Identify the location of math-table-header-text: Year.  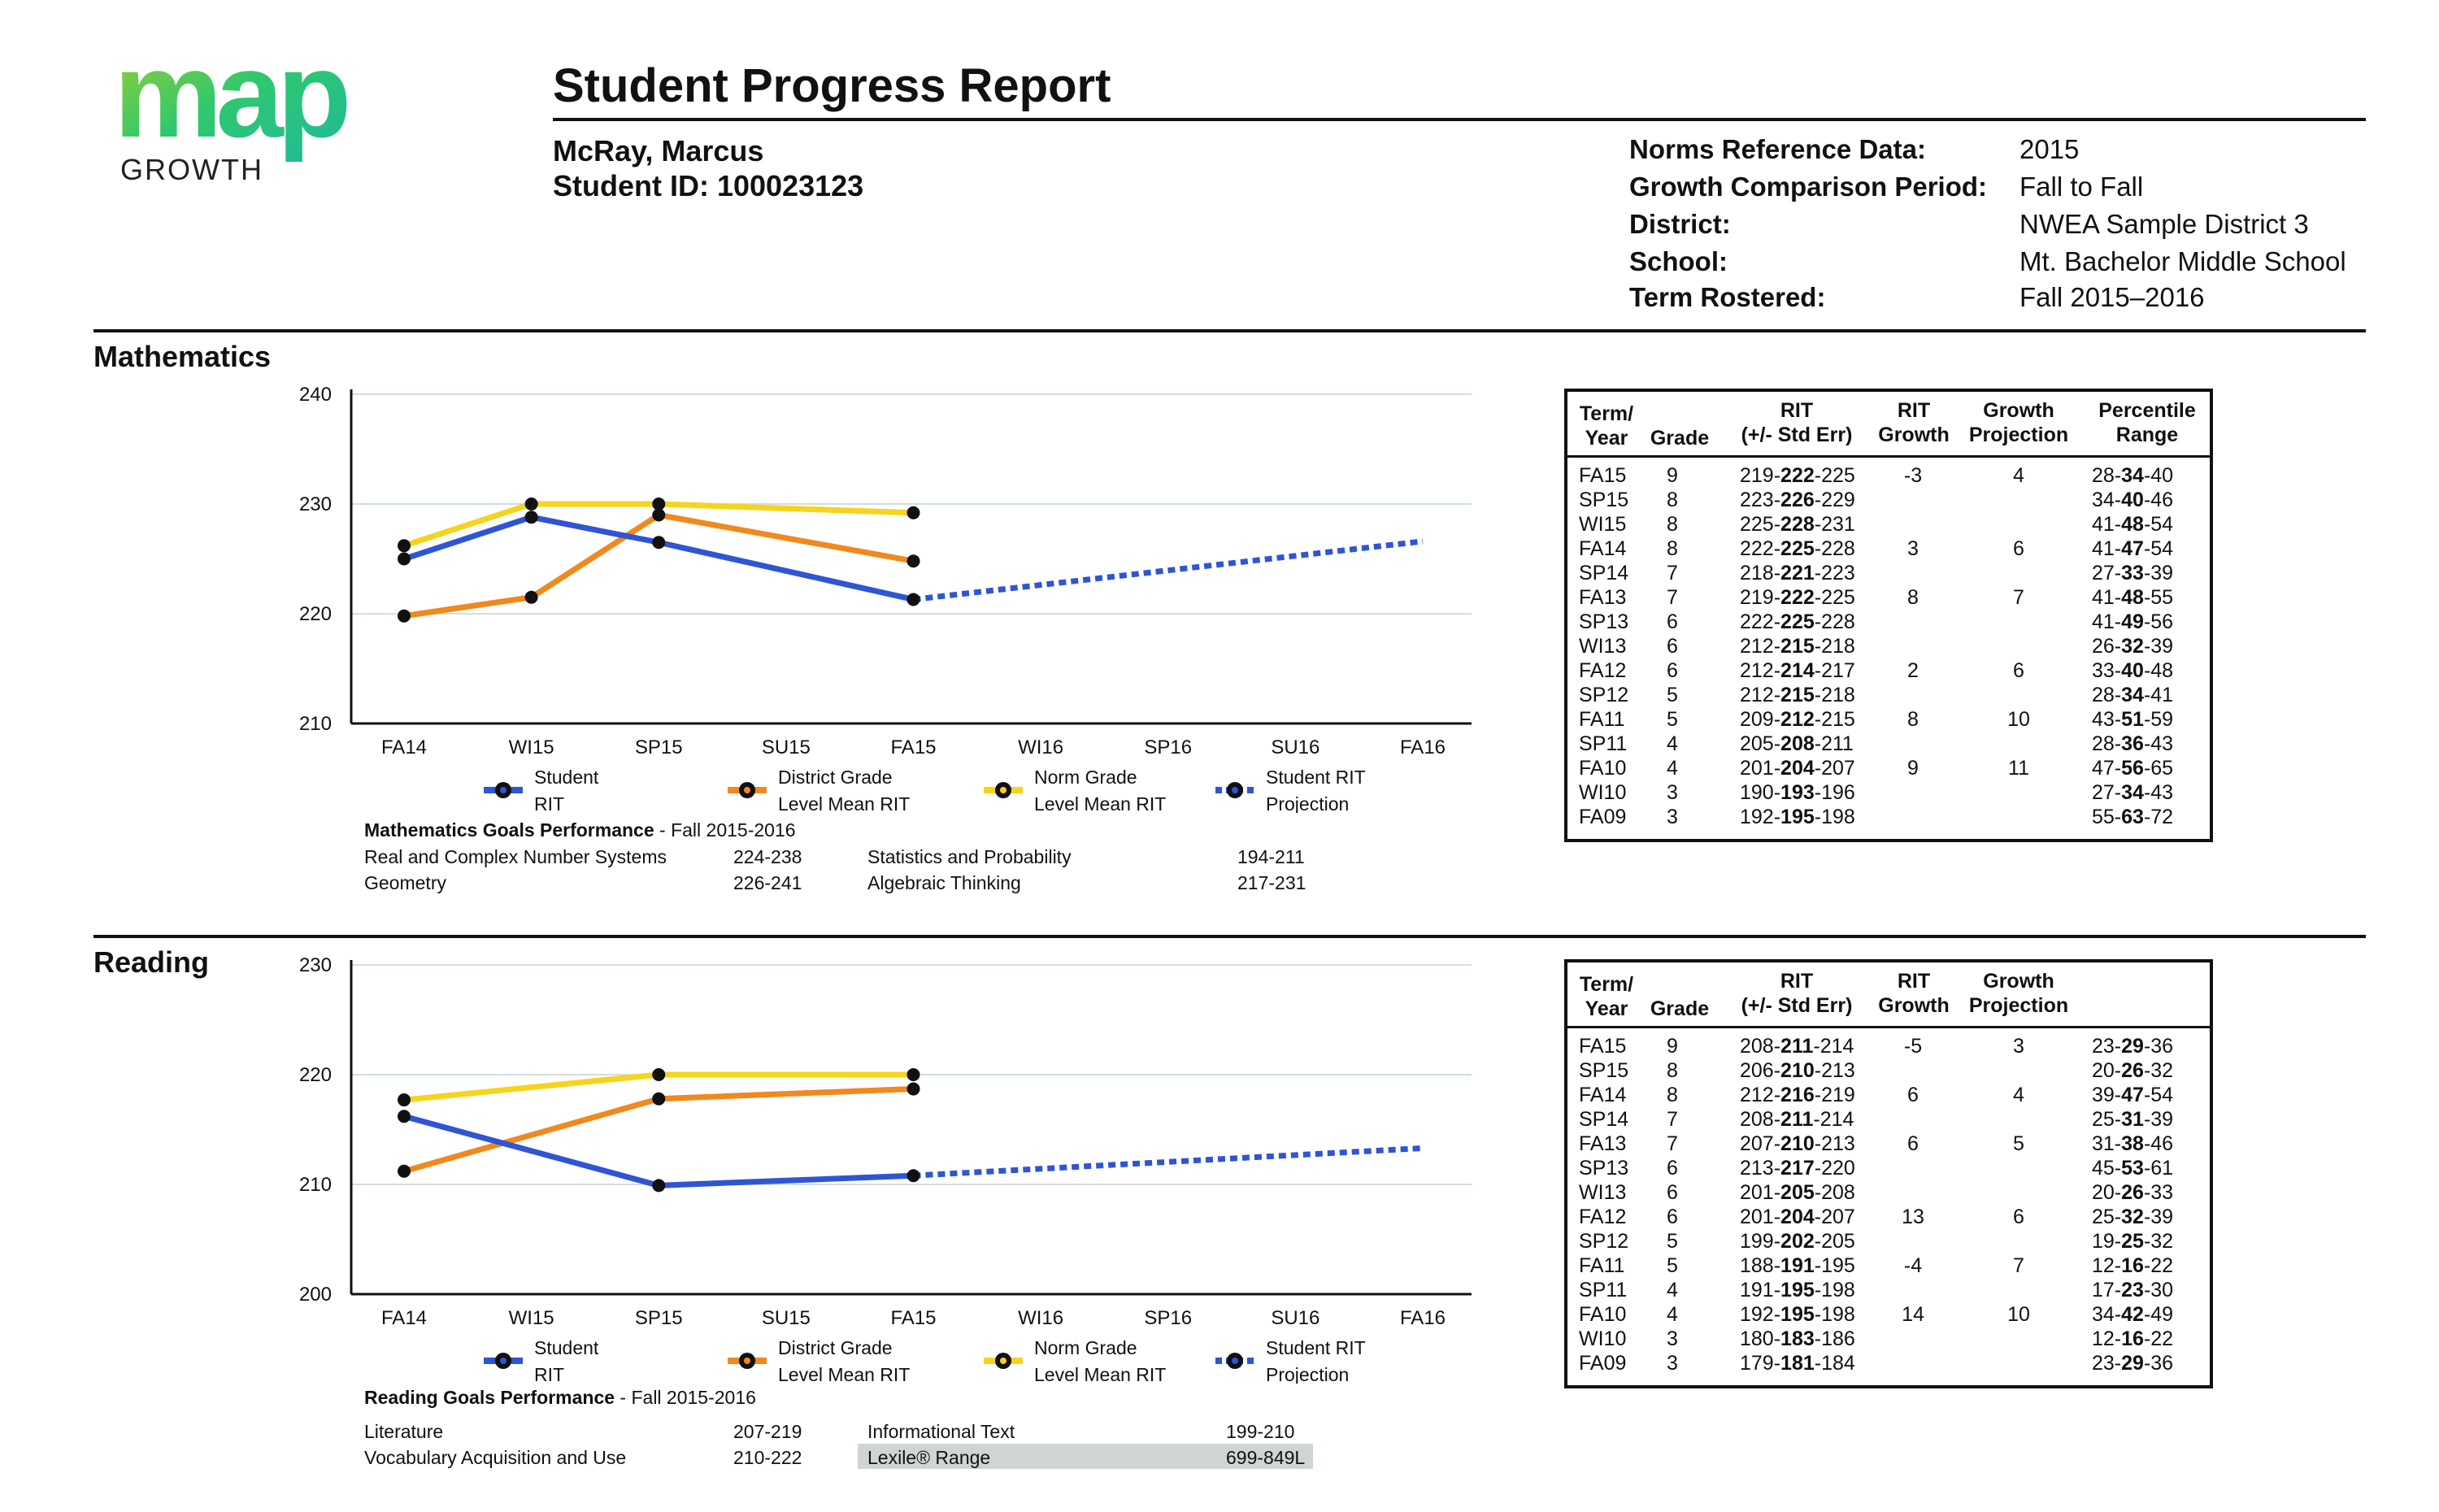
(1606, 439).